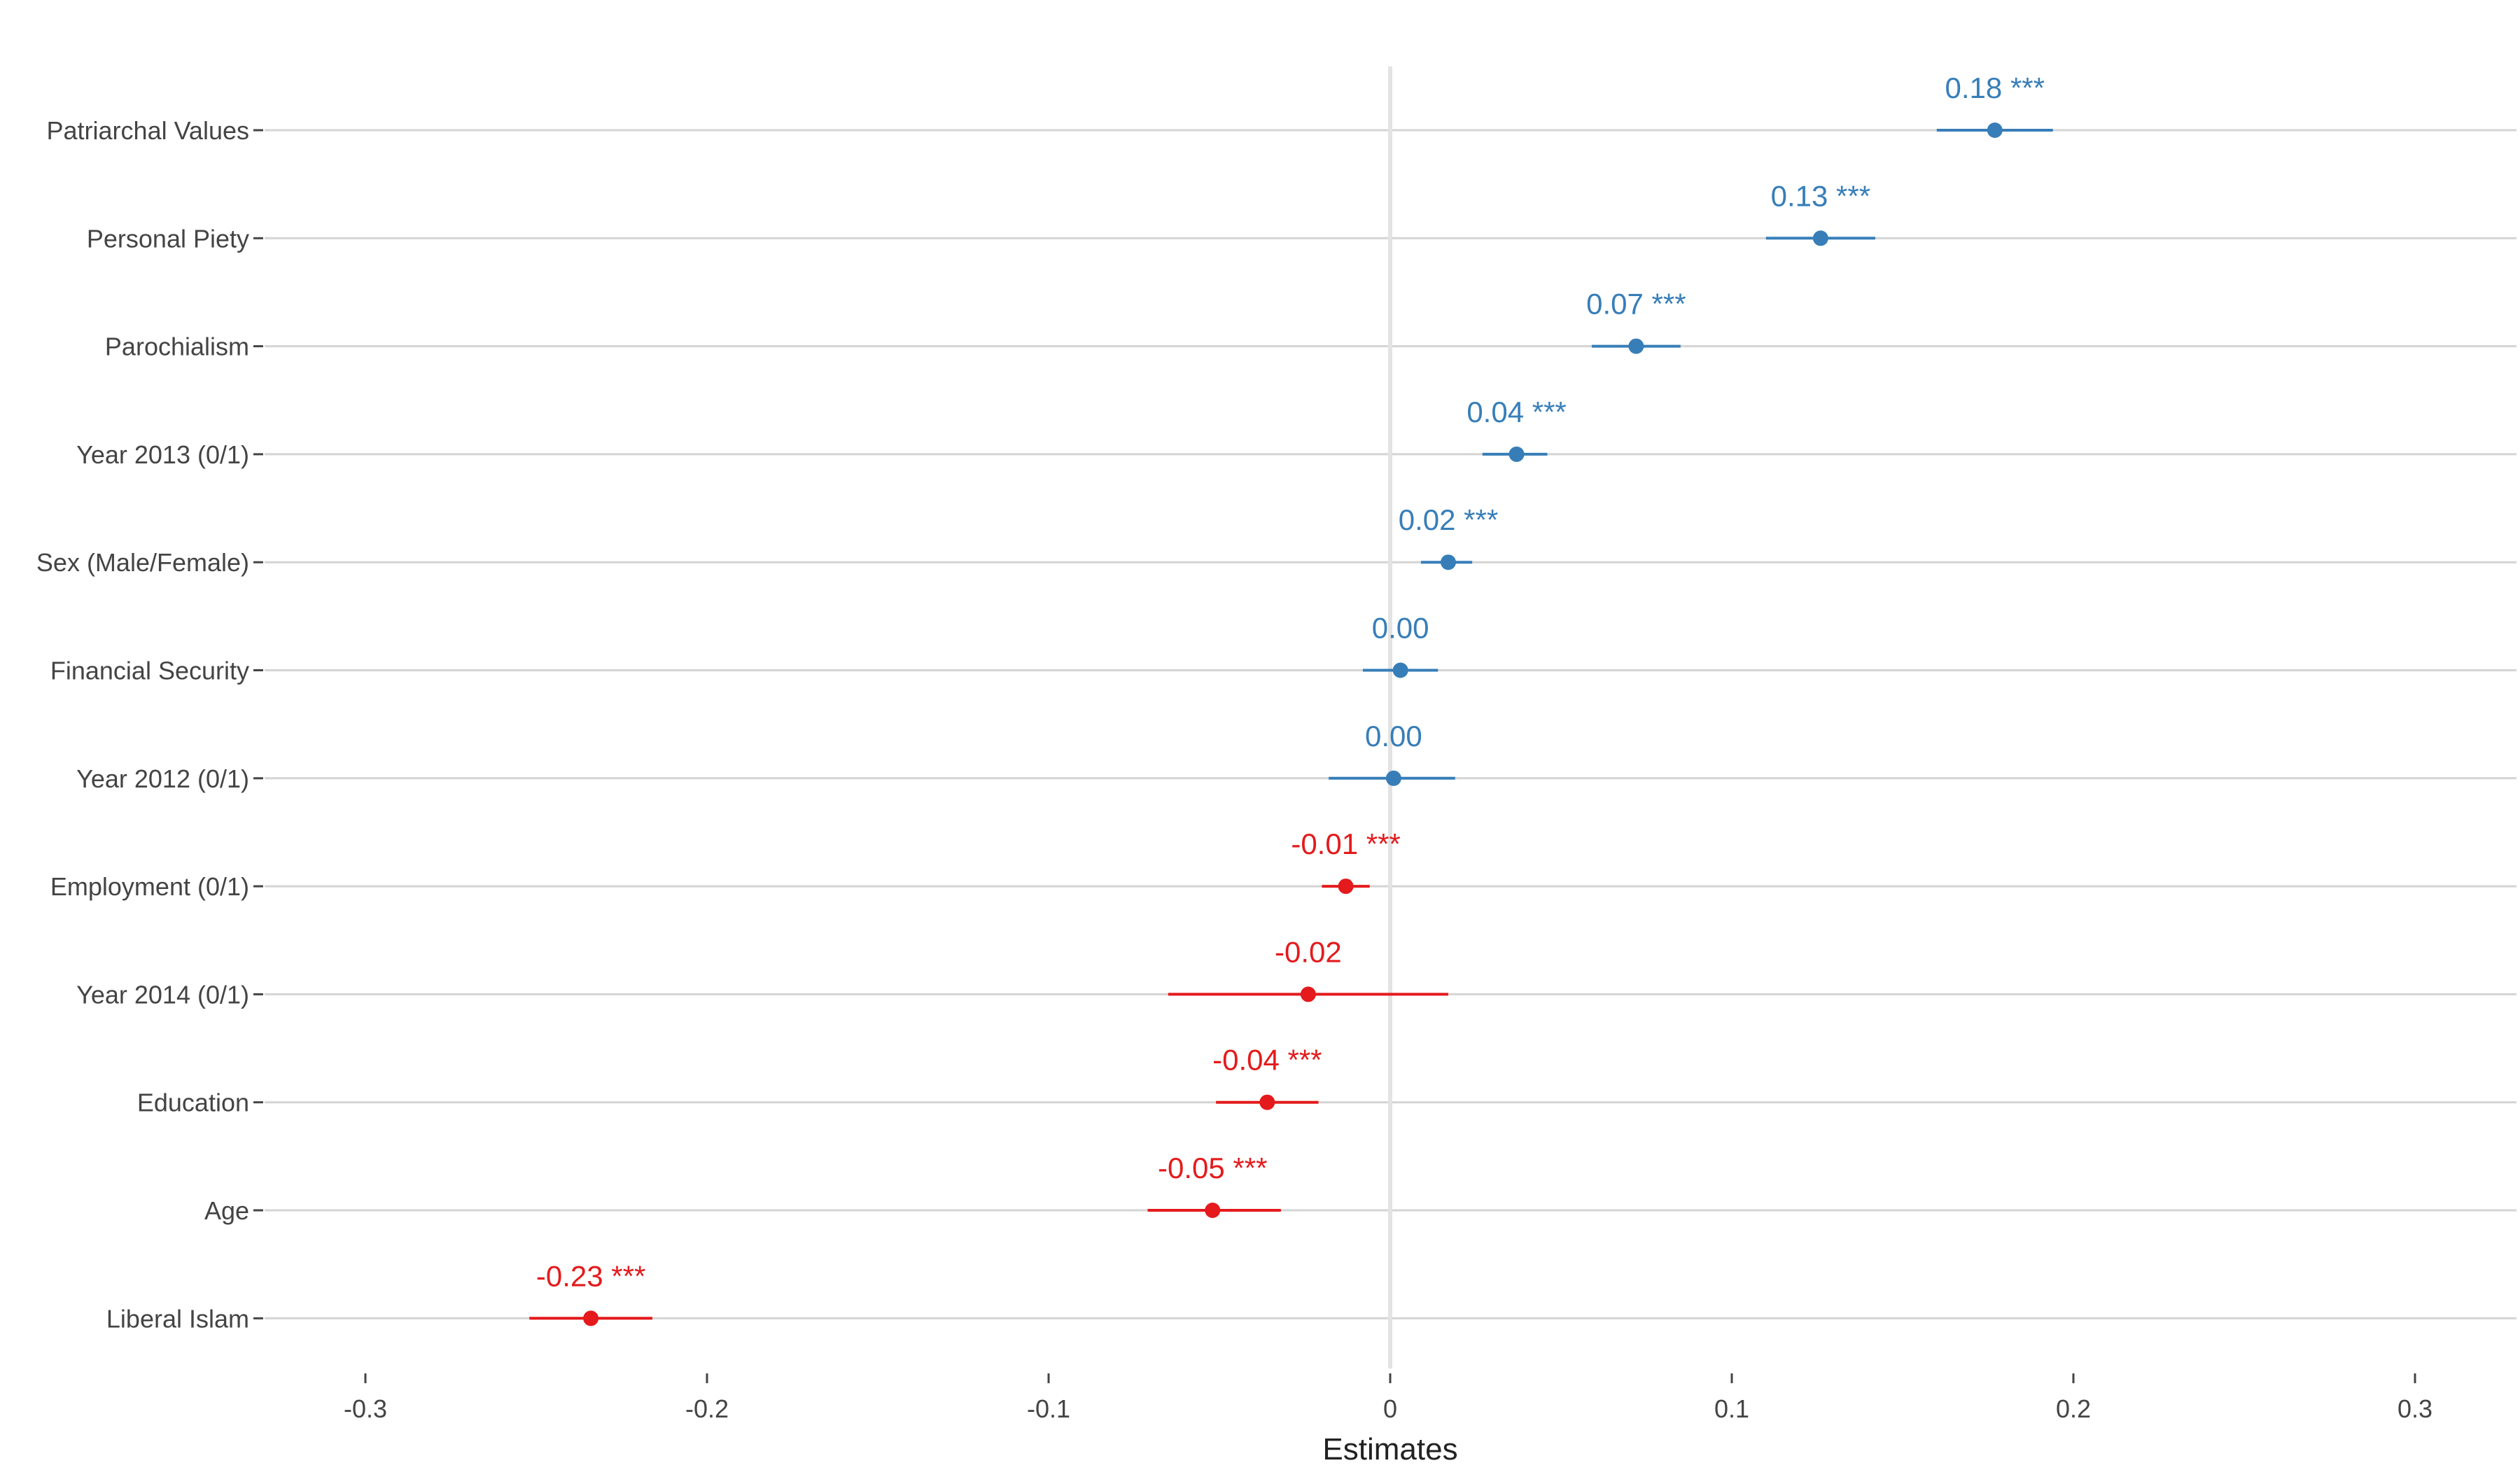 Image resolution: width=2520 pixels, height=1470 pixels. Describe the element at coordinates (162, 994) in the screenshot. I see `row-label: Year 2014 (0/1)` at that location.